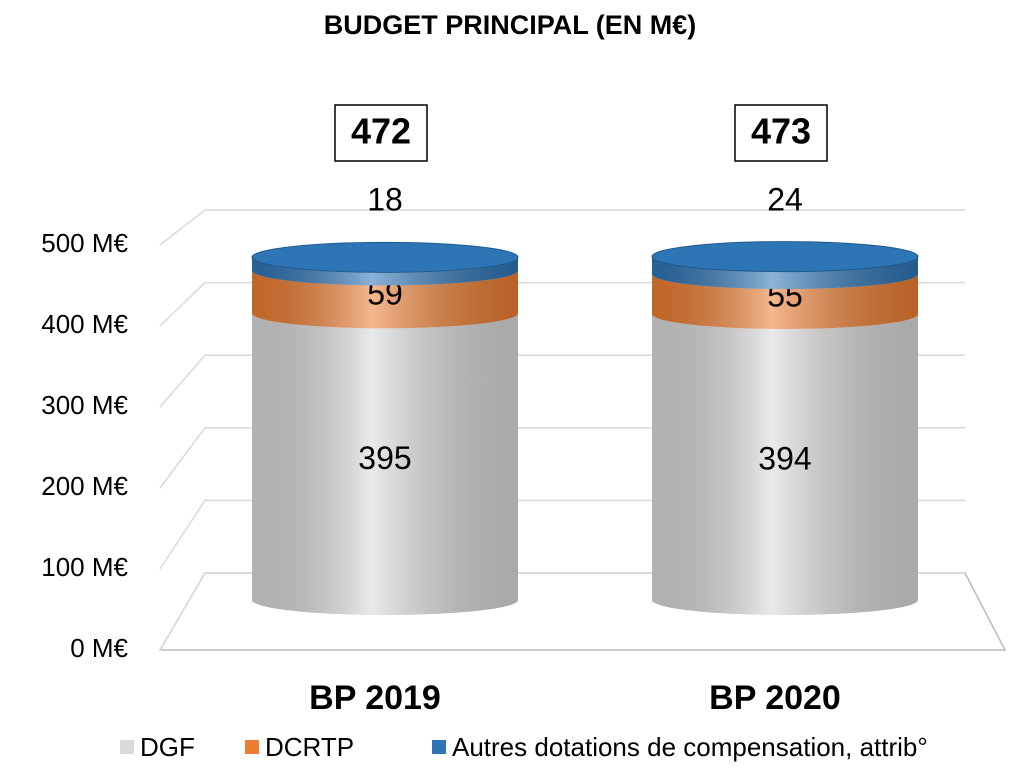  I want to click on y-tick-label: 400 M€, so click(84, 324).